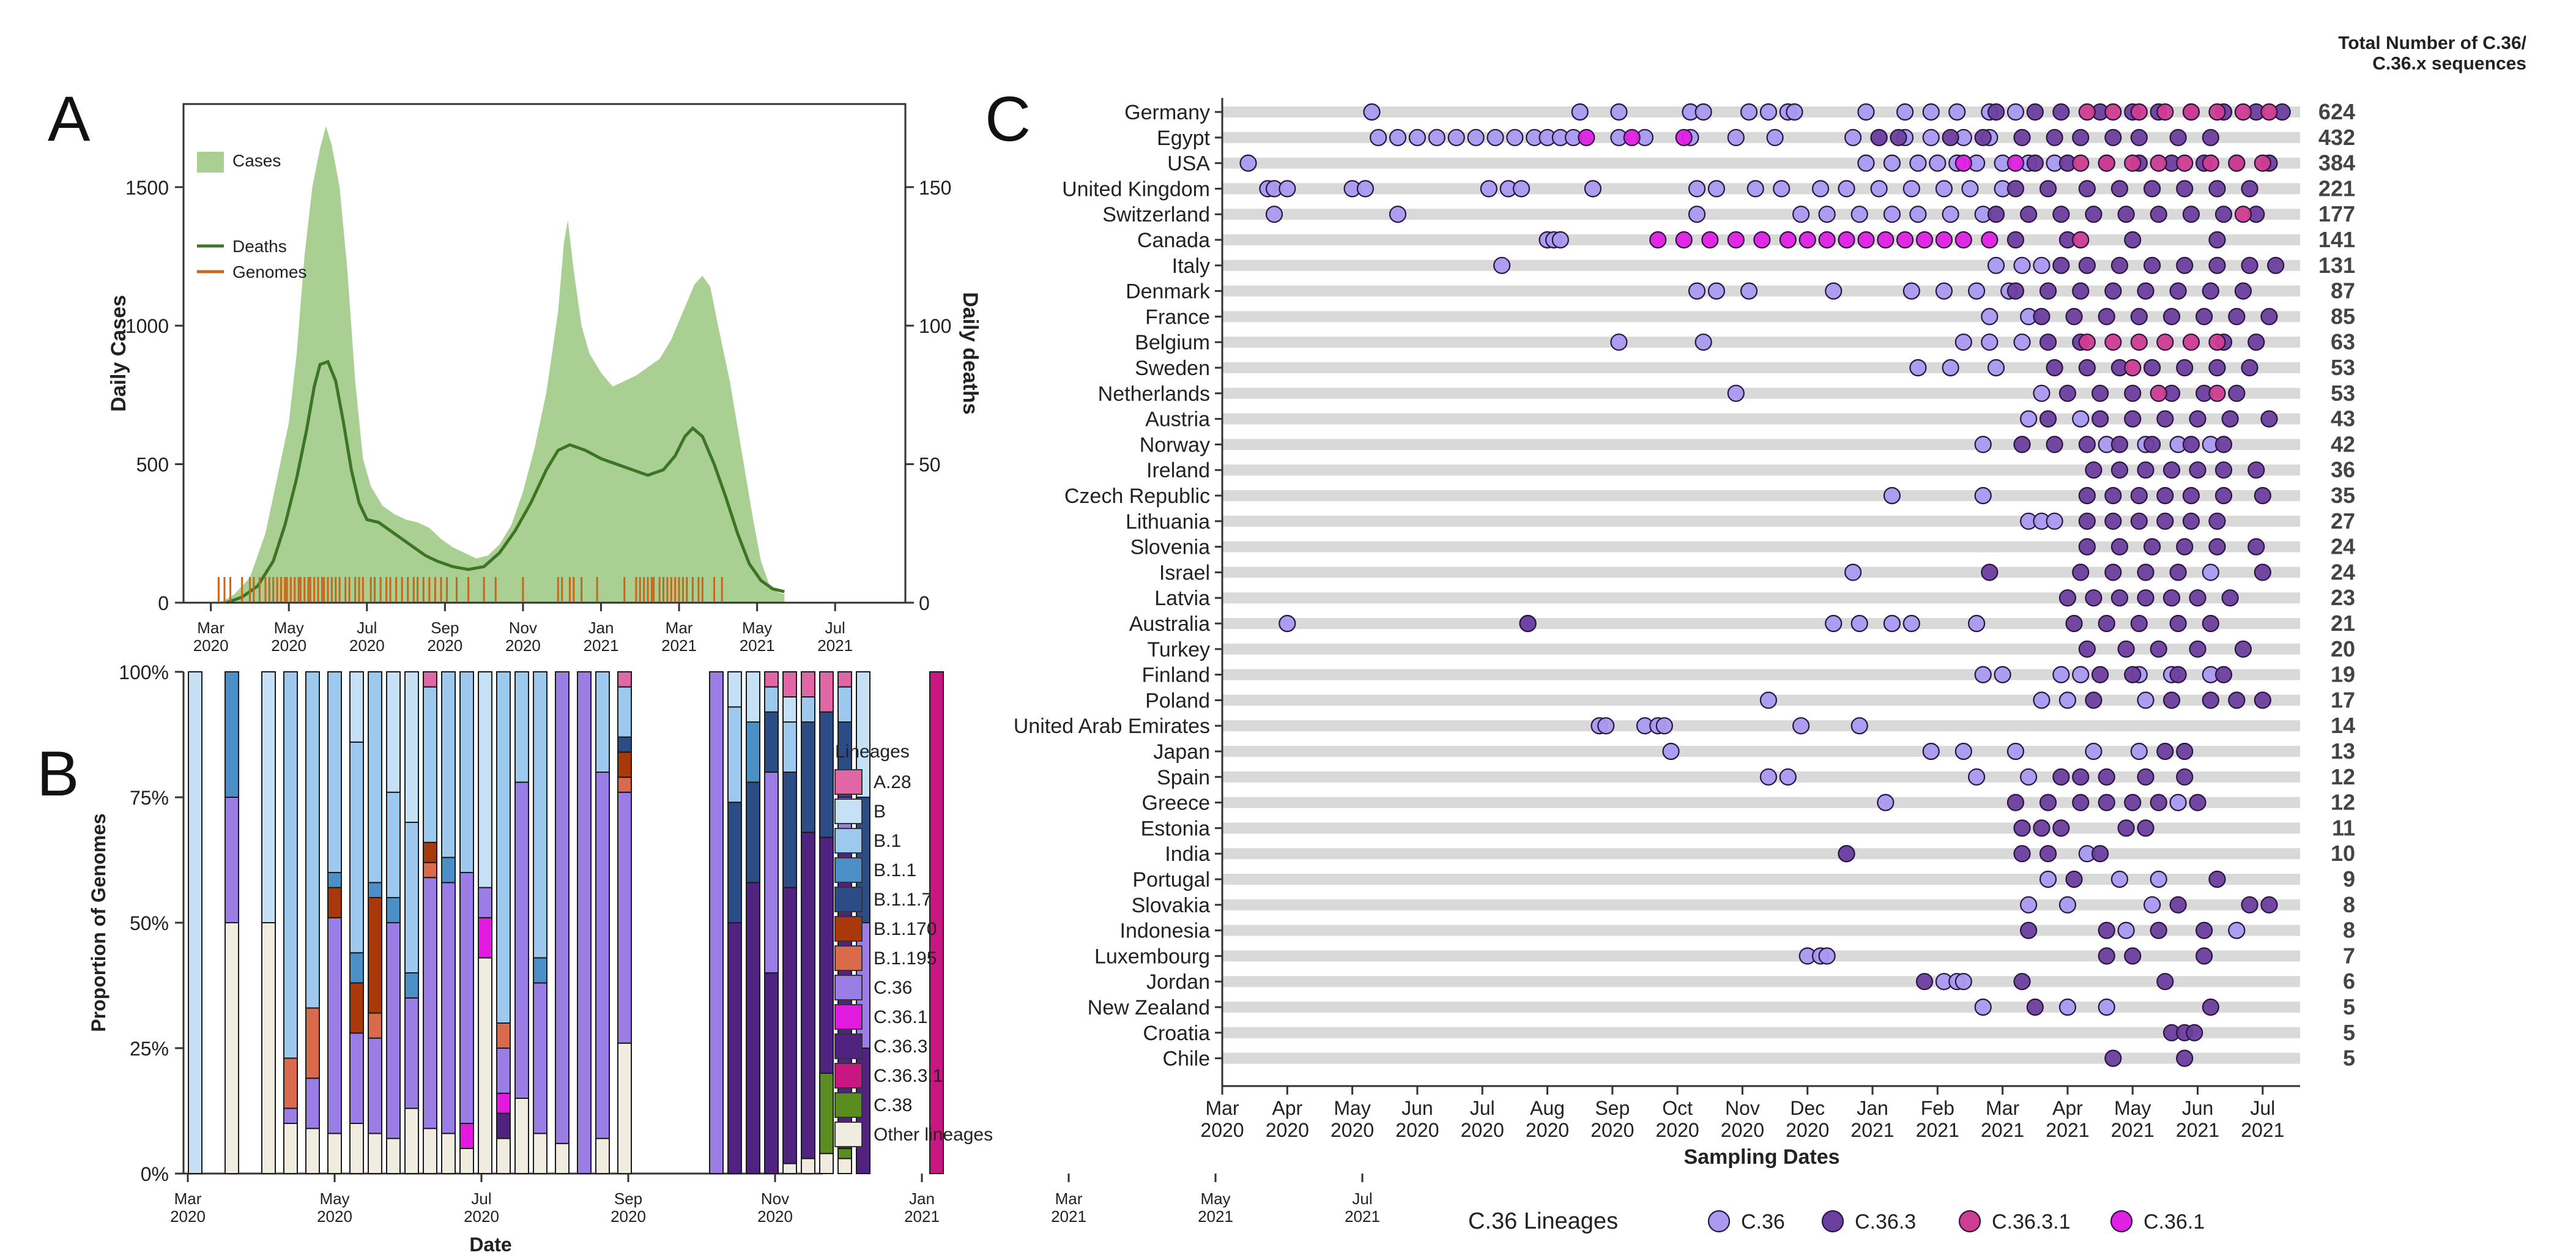  I want to click on x-tick-label: Sep 2020, so click(444, 637).